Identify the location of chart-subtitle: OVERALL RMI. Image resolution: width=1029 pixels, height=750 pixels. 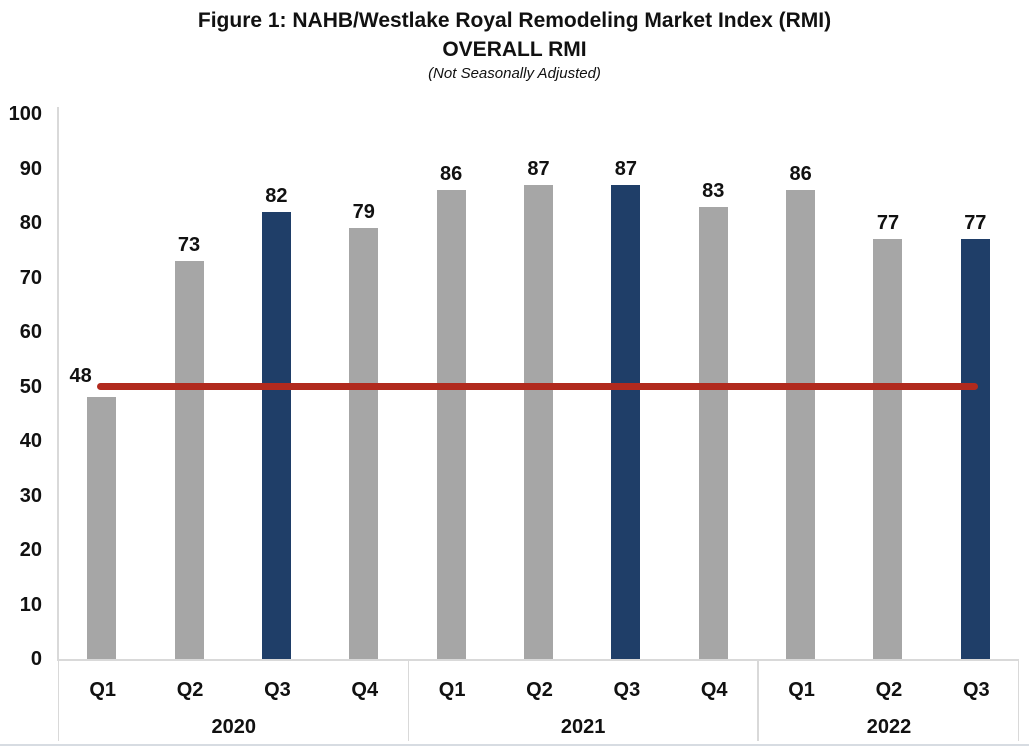
(514, 49).